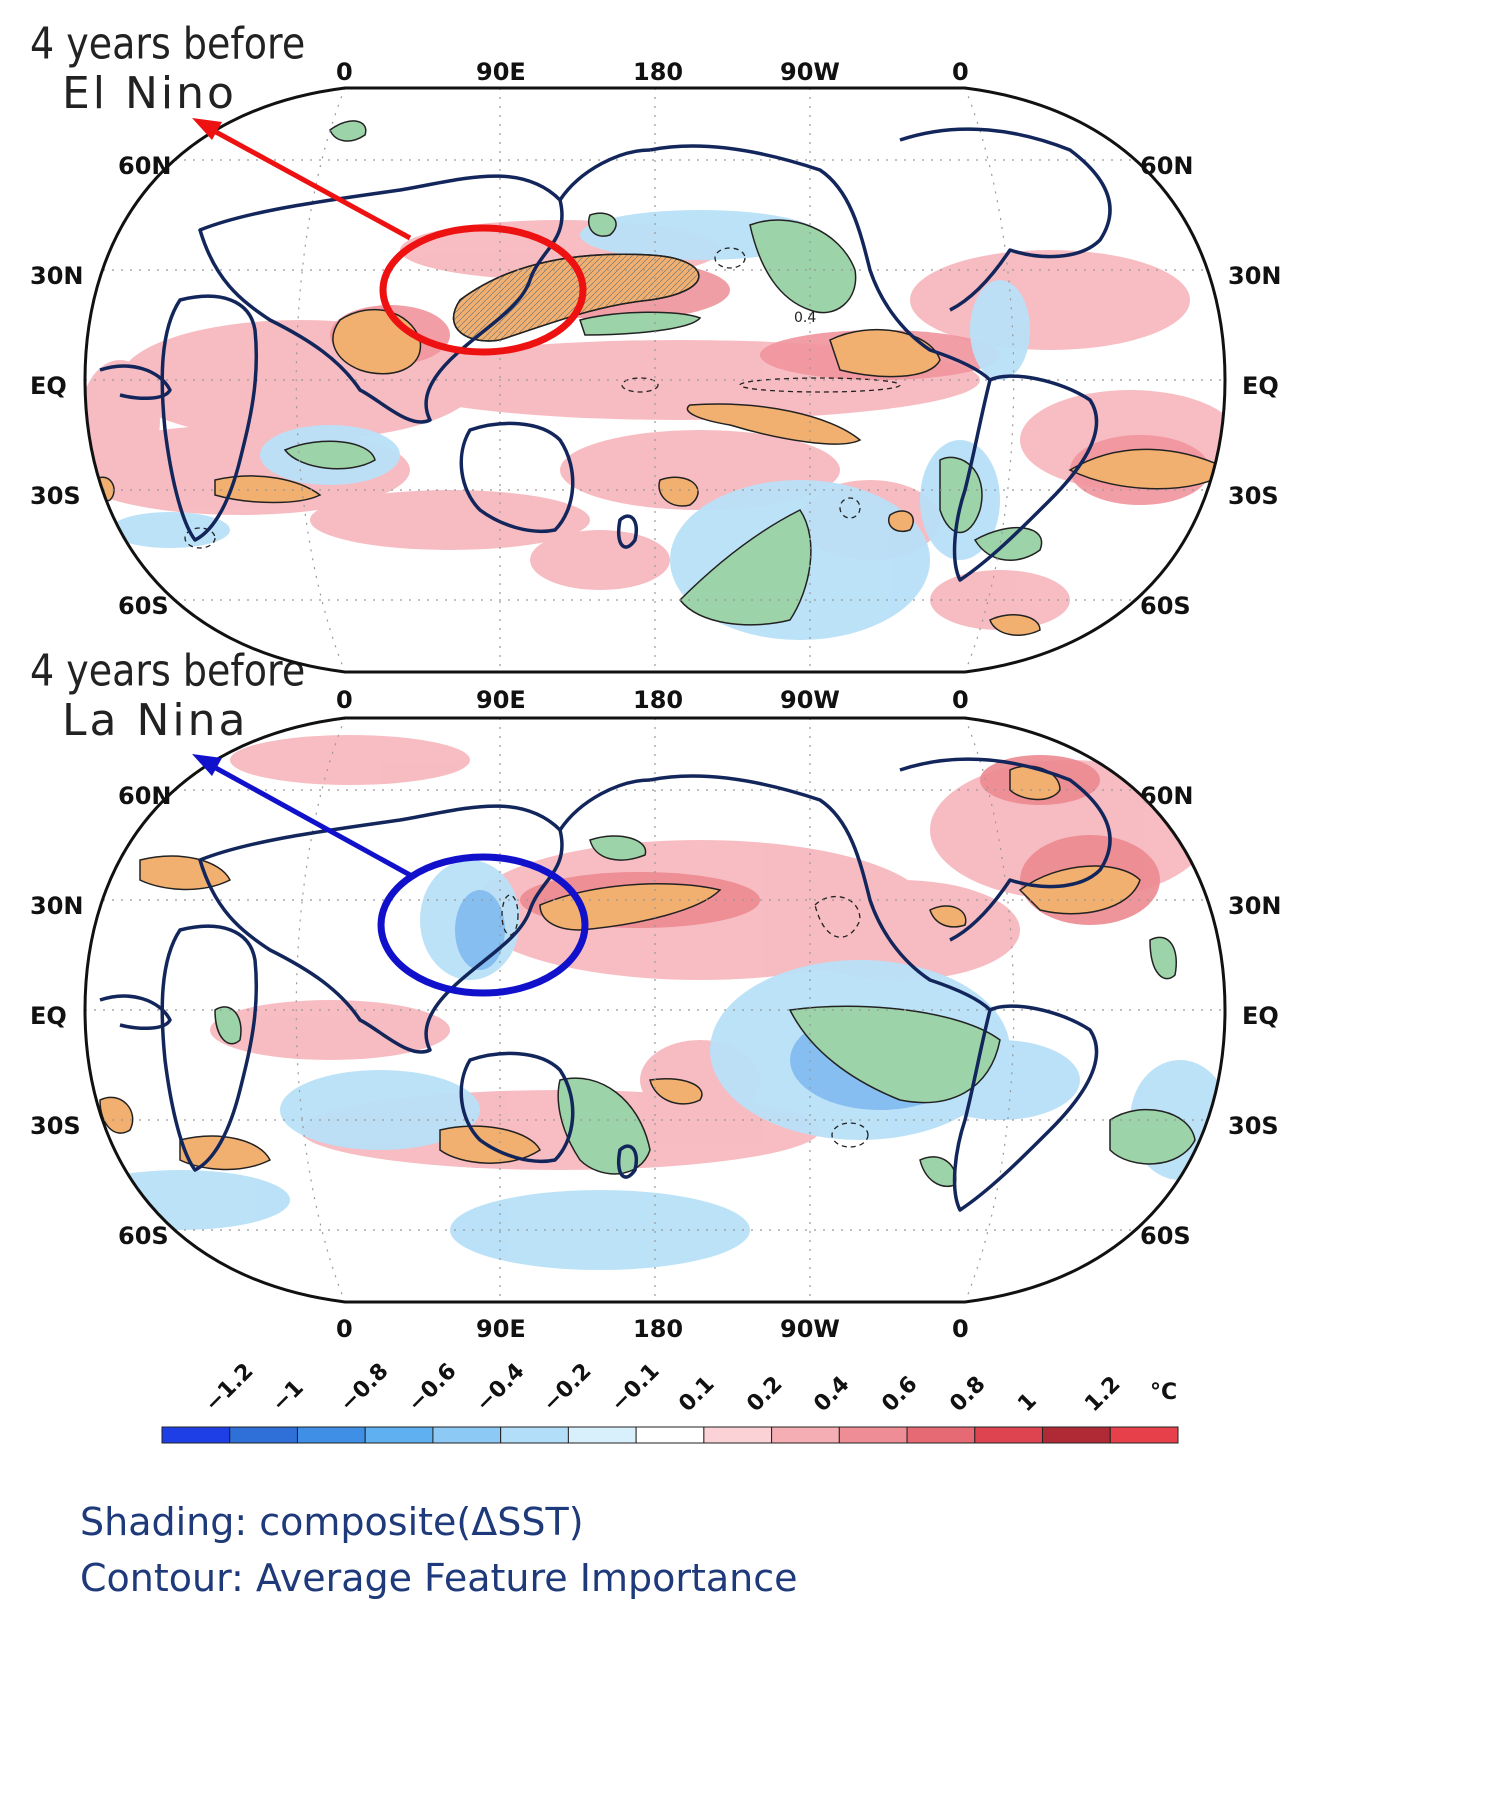 This screenshot has width=1492, height=1798. Describe the element at coordinates (805, 318) in the screenshot. I see `contour-value-label: 0.4` at that location.